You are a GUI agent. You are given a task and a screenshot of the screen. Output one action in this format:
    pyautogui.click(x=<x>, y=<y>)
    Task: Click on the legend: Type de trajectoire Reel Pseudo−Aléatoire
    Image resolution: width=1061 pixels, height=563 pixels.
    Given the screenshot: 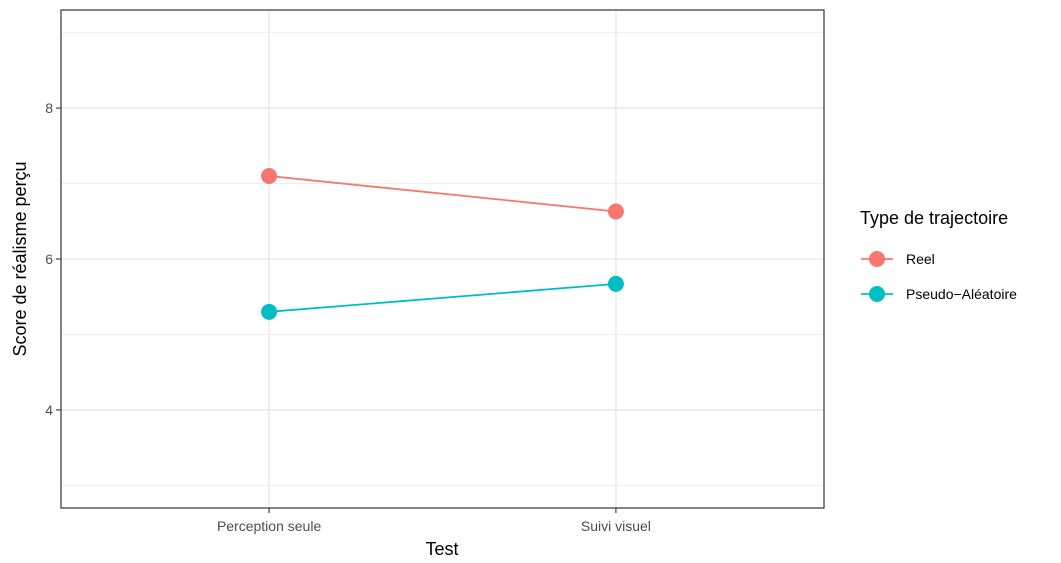 What is the action you would take?
    pyautogui.click(x=938, y=255)
    